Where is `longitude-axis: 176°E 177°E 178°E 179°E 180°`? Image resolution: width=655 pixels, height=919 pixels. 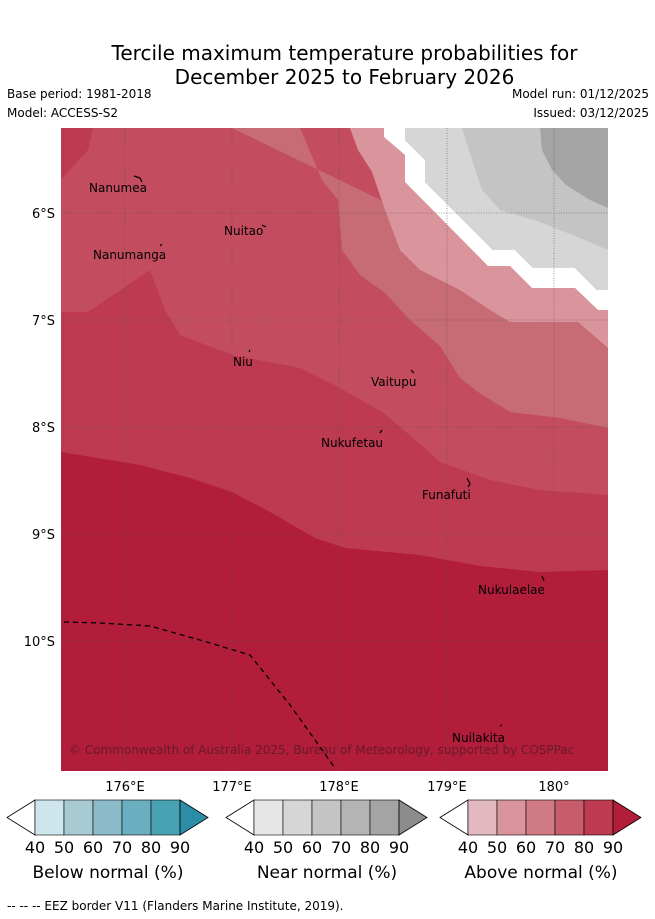 longitude-axis: 176°E 177°E 178°E 179°E 180° is located at coordinates (337, 787).